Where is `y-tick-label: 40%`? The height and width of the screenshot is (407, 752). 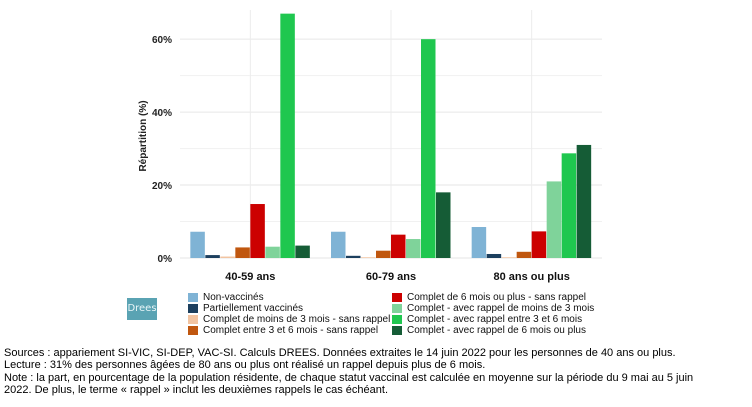
y-tick-label: 40% is located at coordinates (162, 113).